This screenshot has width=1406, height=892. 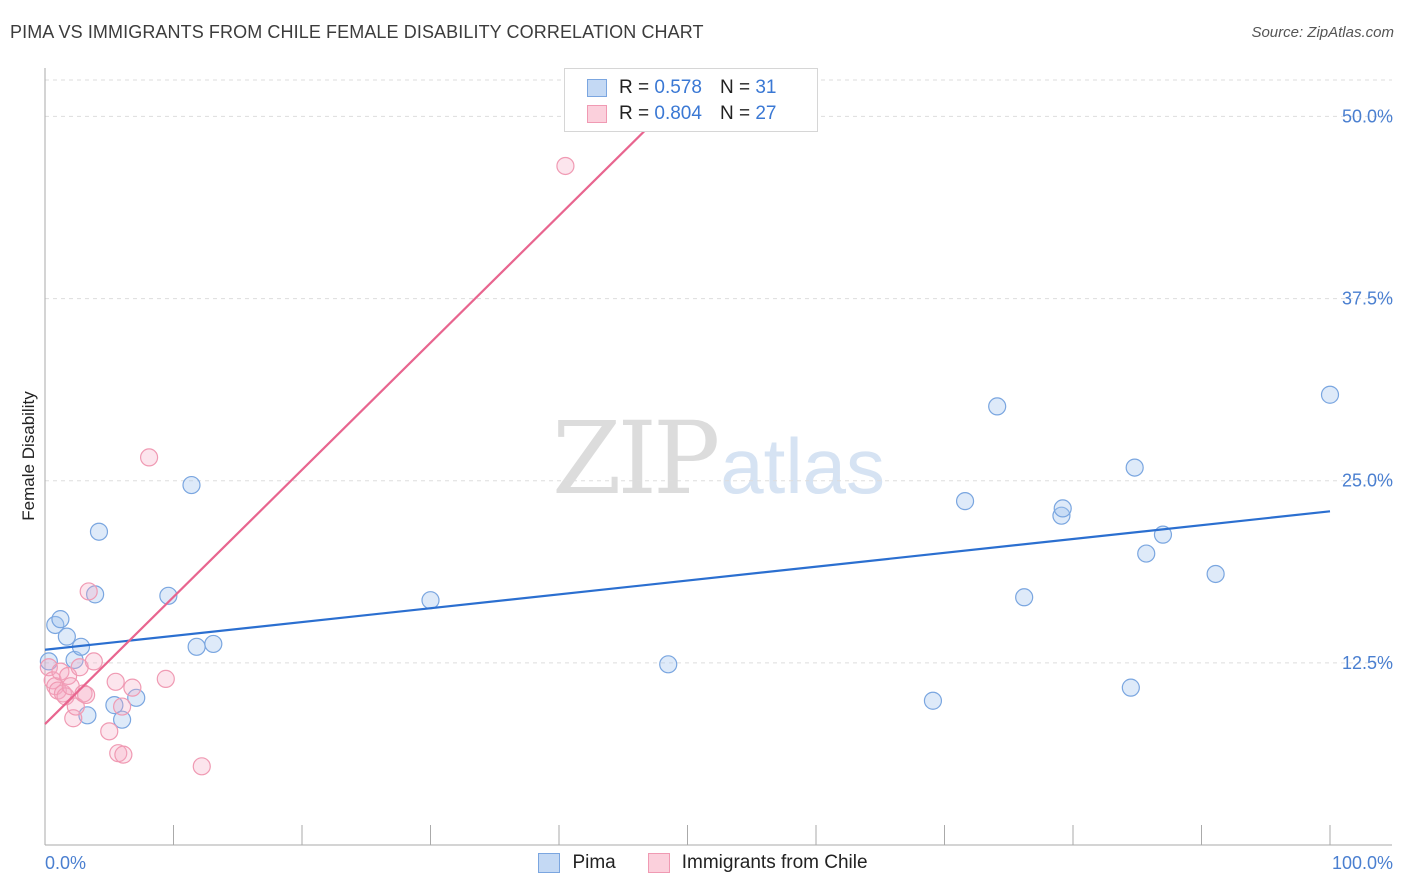 I want to click on watermark-atlas: atlas, so click(x=803, y=466).